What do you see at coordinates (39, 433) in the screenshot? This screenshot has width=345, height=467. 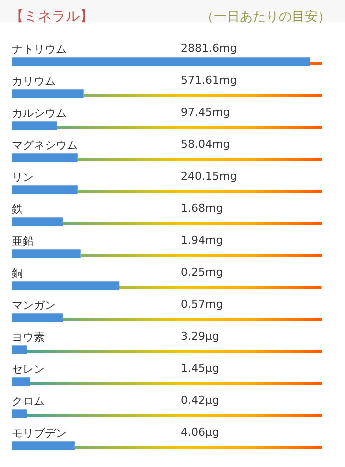 I see `y-tick-label: モリブデン` at bounding box center [39, 433].